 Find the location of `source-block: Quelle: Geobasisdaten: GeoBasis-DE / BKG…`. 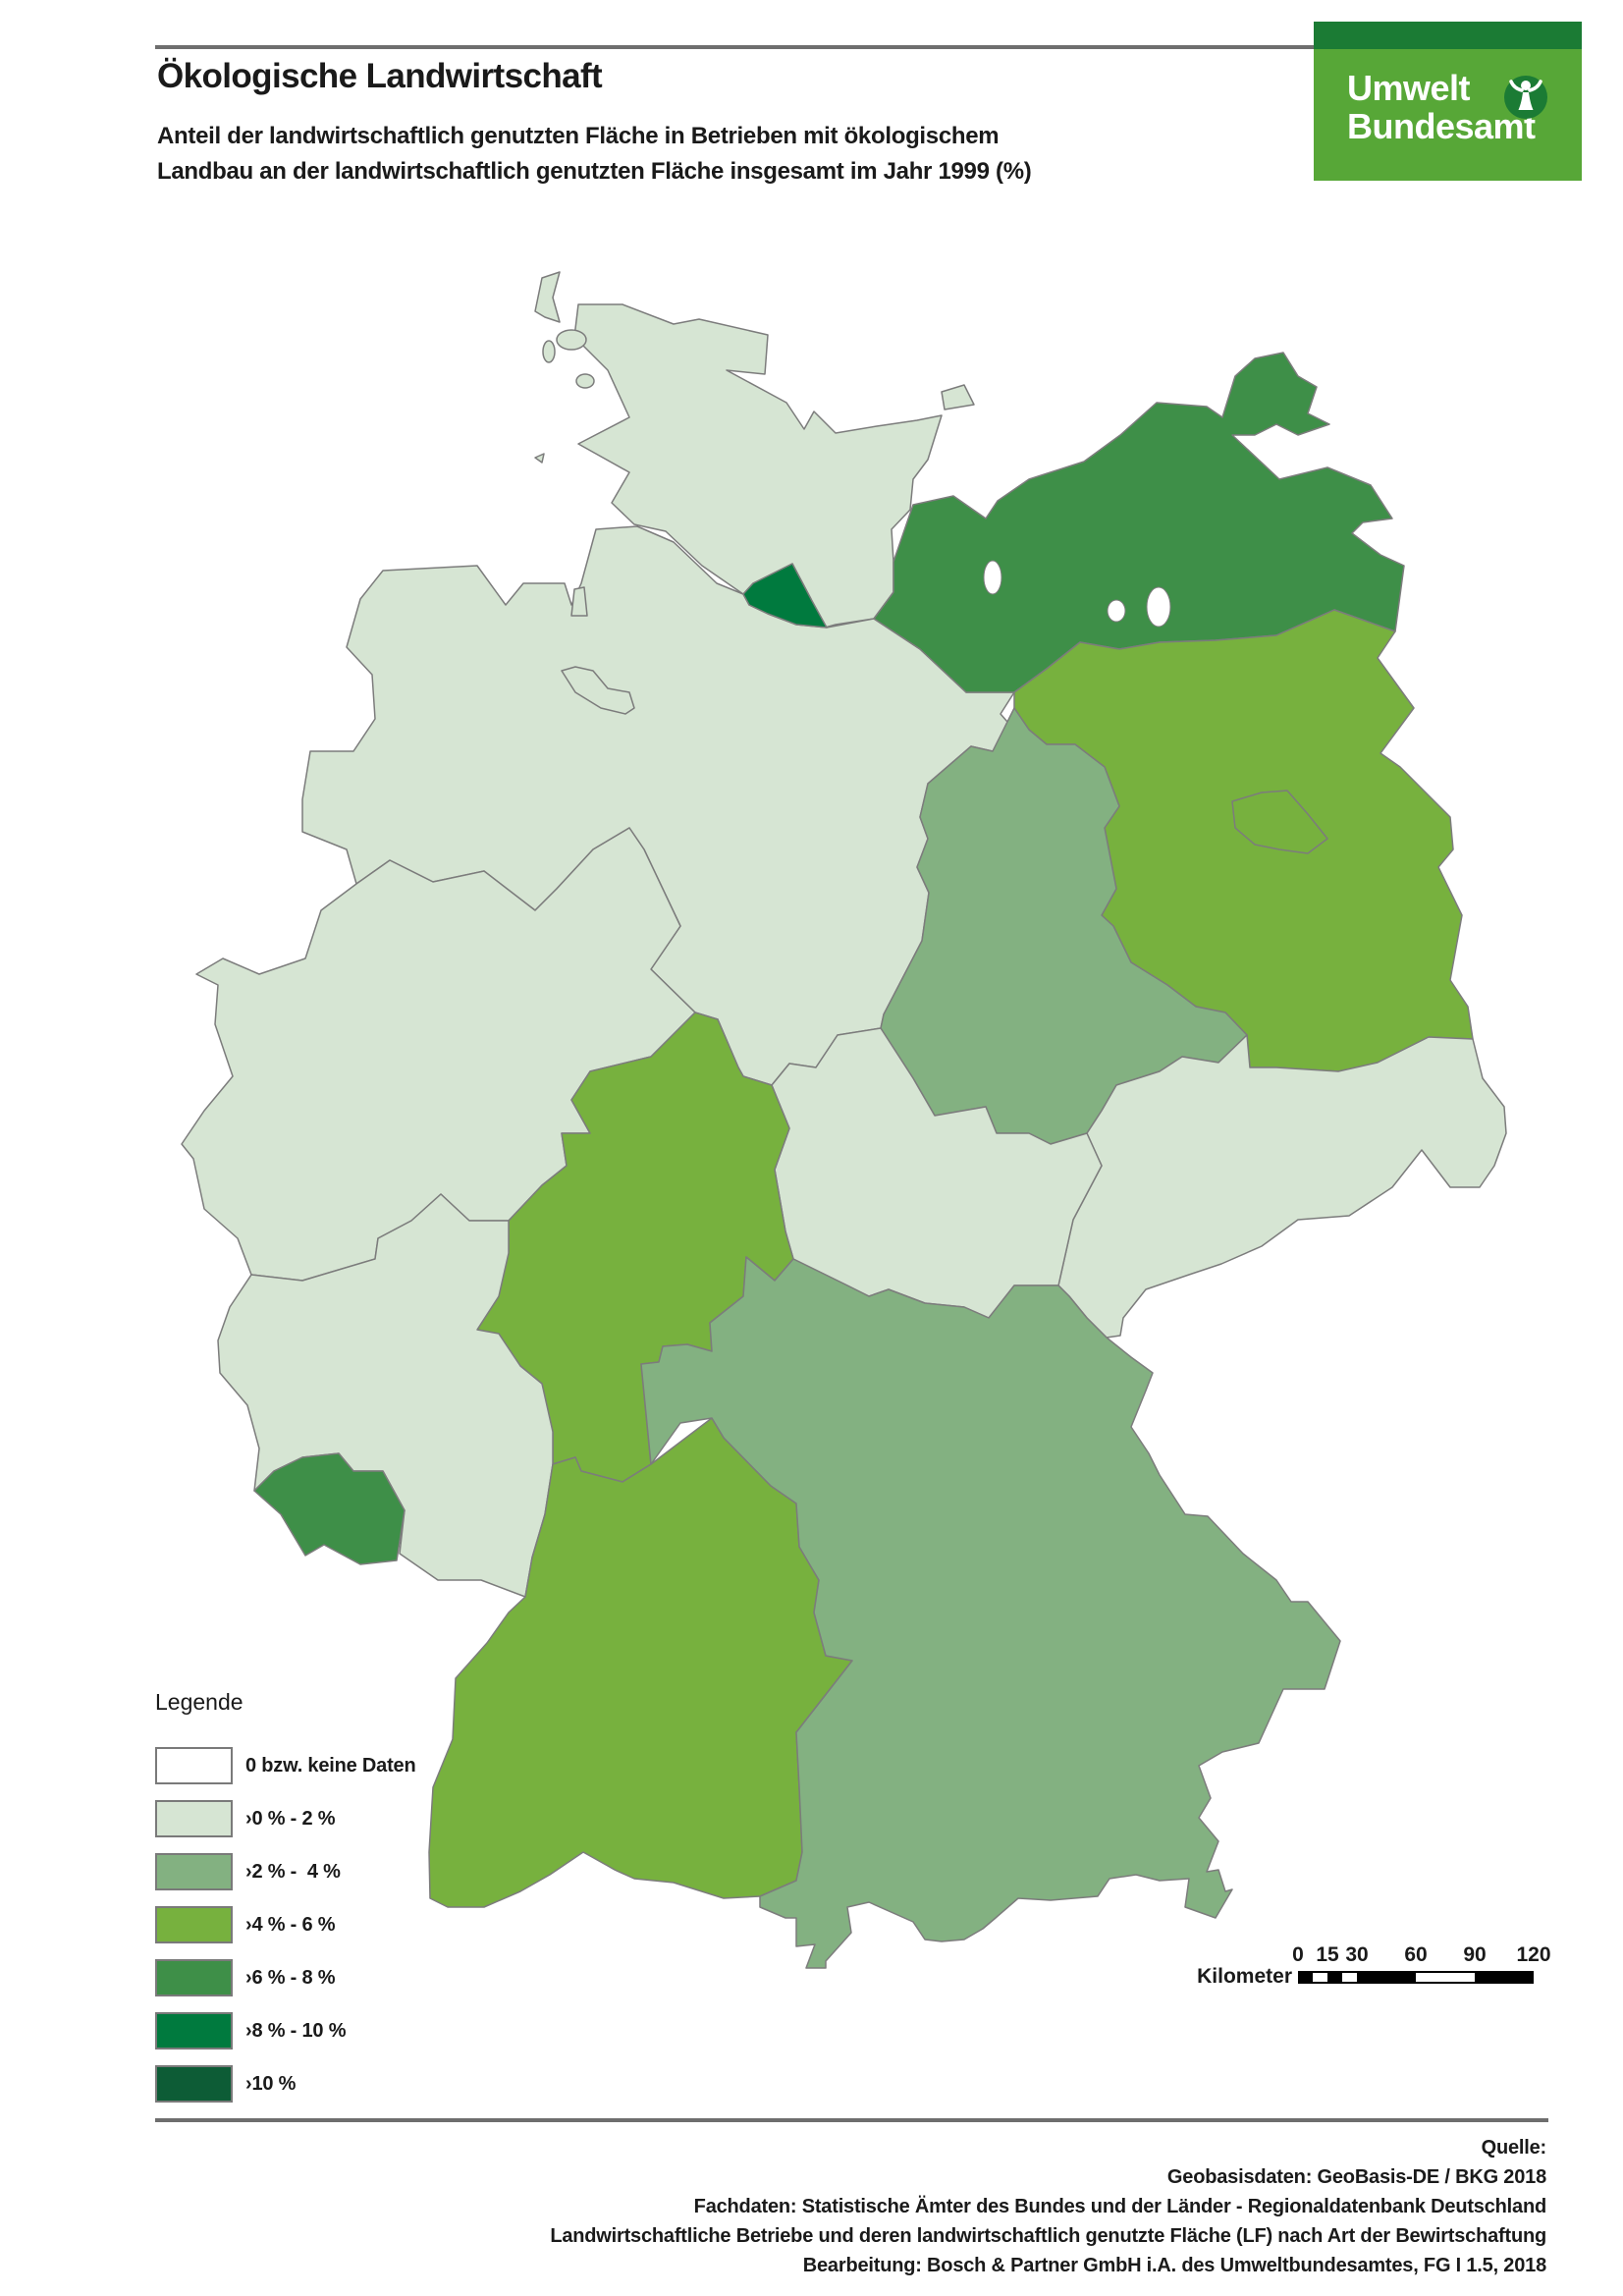

source-block: Quelle: Geobasisdaten: GeoBasis-DE / BKG… is located at coordinates (1048, 2206).